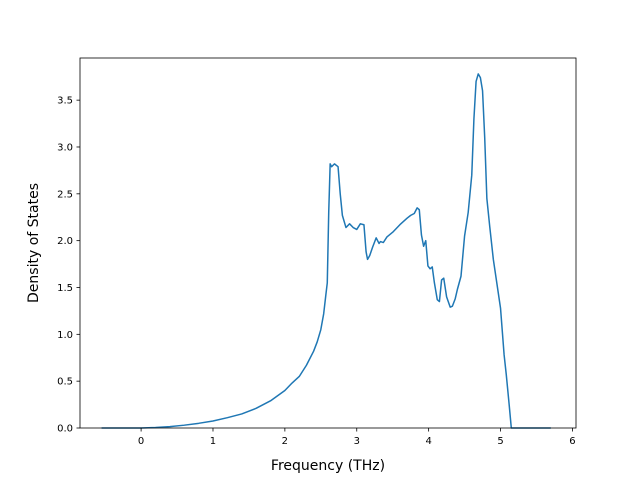  Describe the element at coordinates (328, 466) in the screenshot. I see `x-axis-label: Frequency (THz)` at that location.